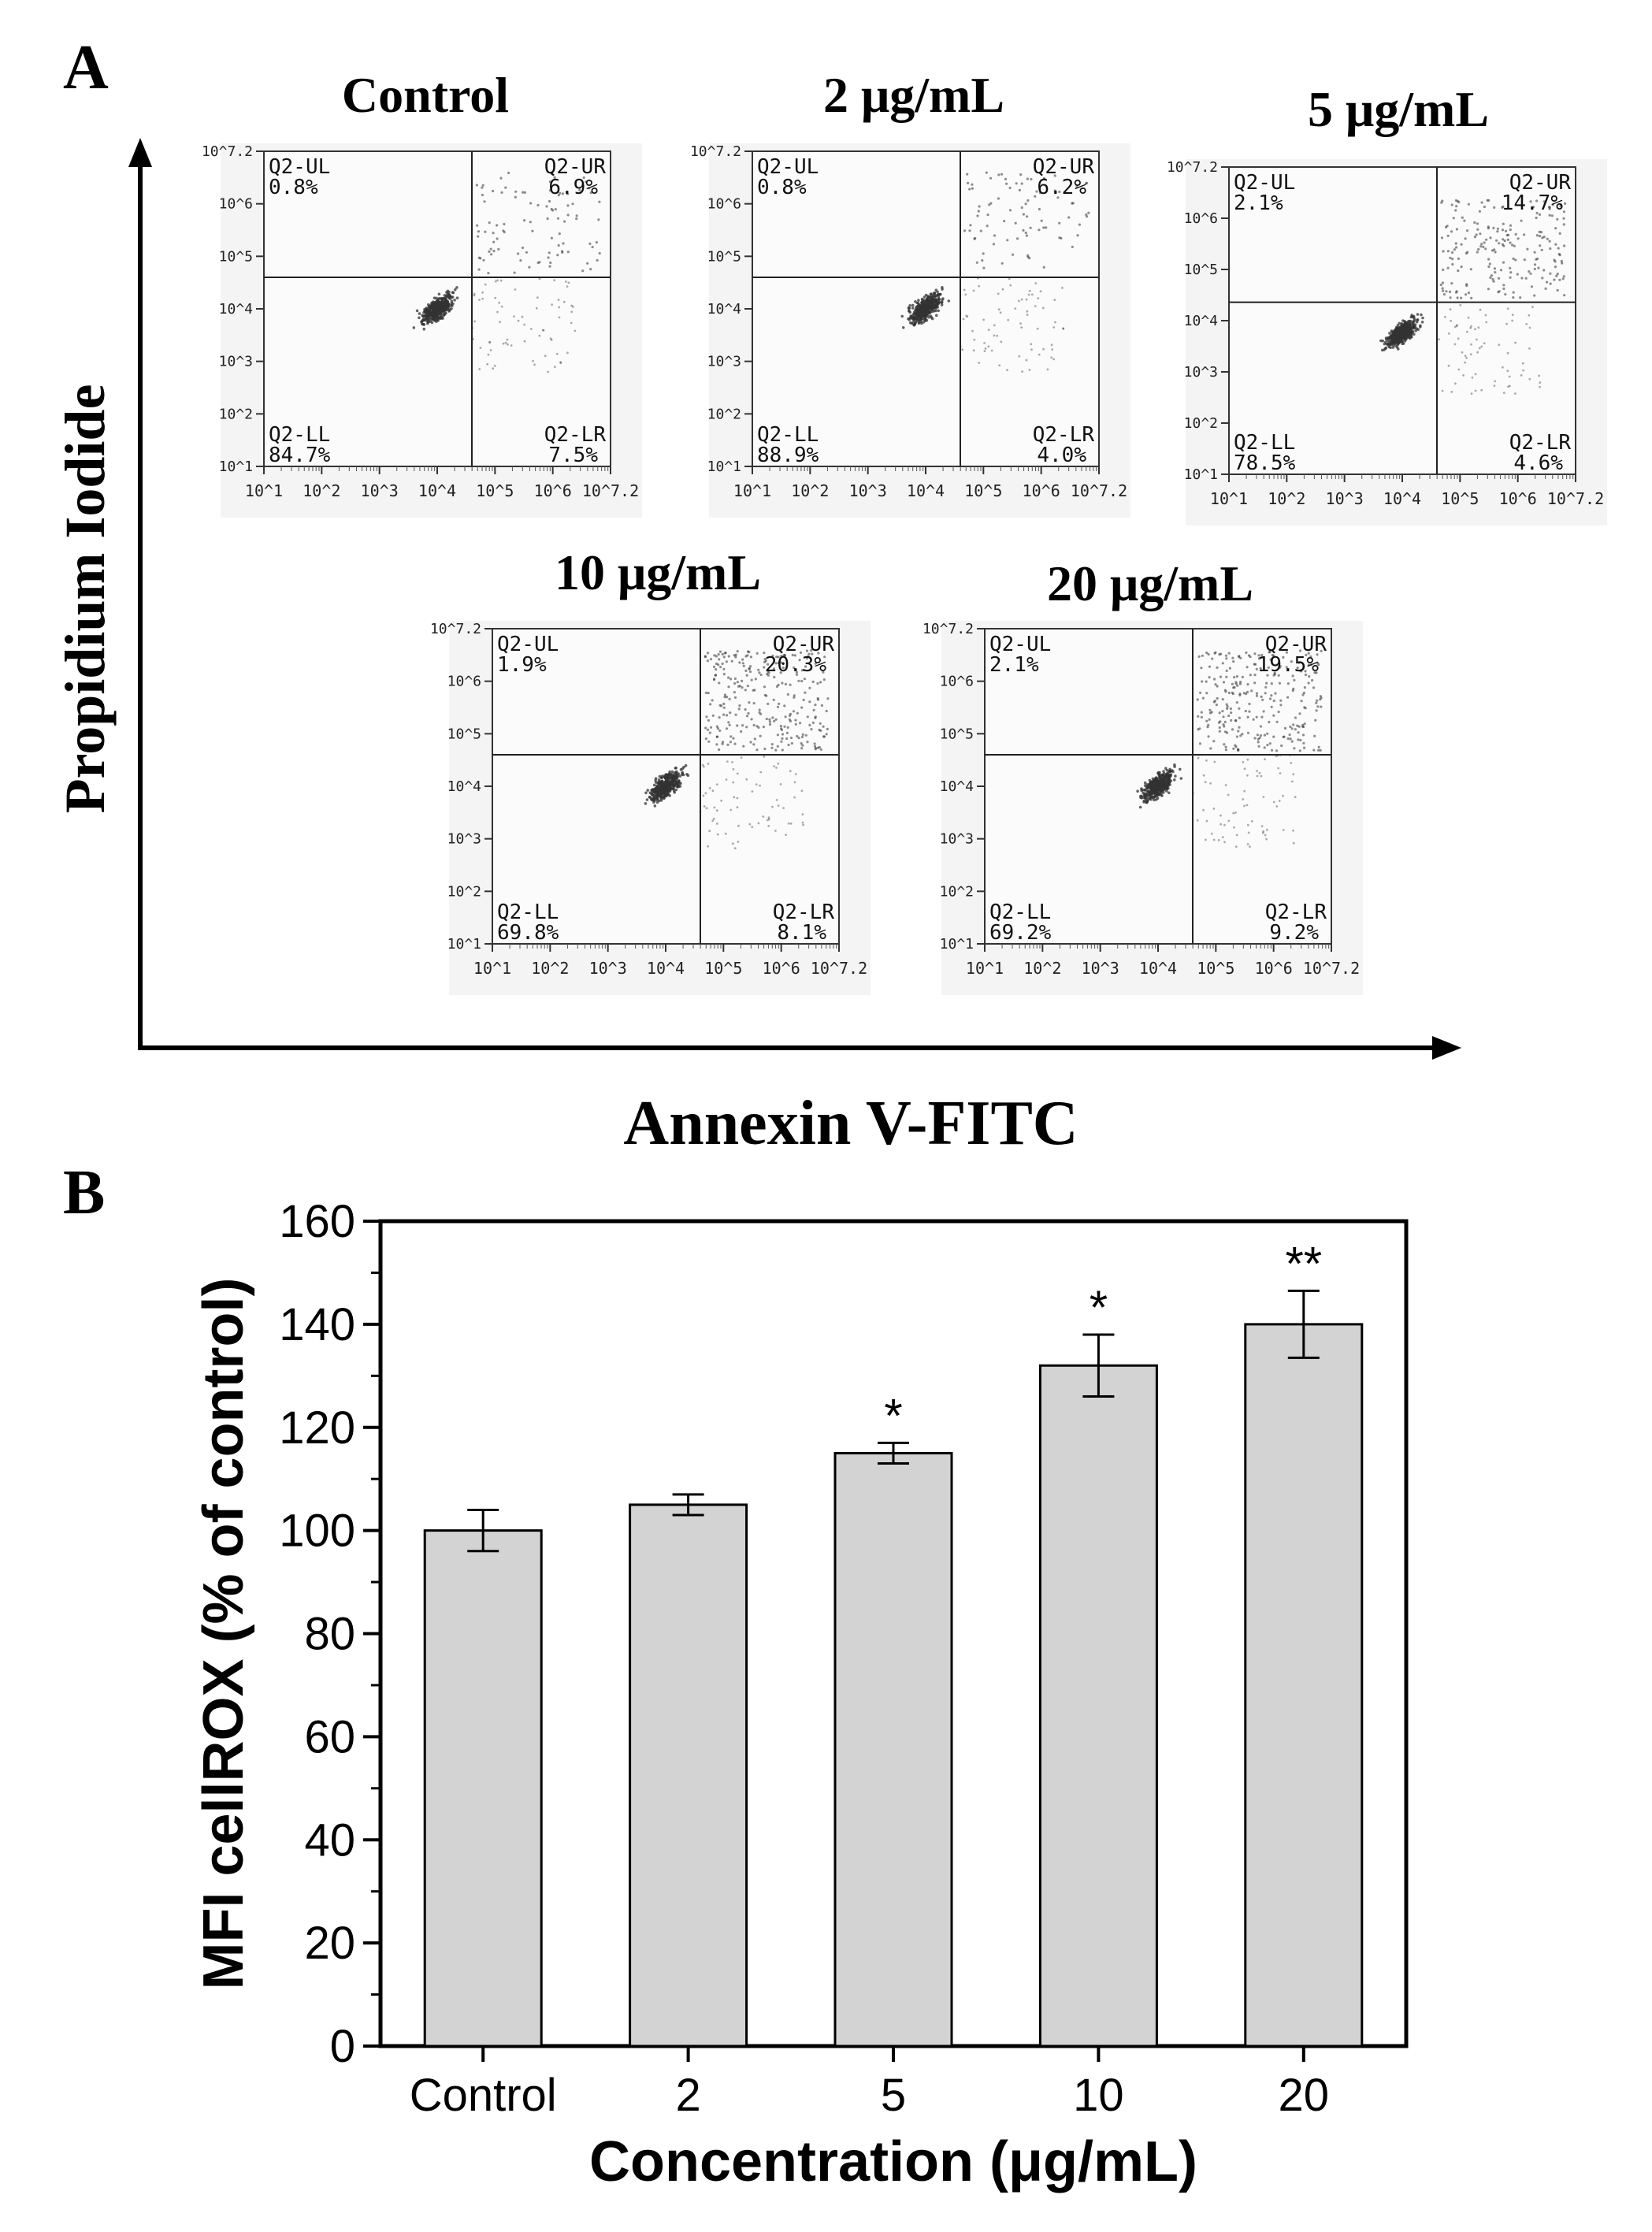 This screenshot has width=1652, height=2232. Describe the element at coordinates (1099, 490) in the screenshot. I see `x-tick-label: 10^7.2` at that location.